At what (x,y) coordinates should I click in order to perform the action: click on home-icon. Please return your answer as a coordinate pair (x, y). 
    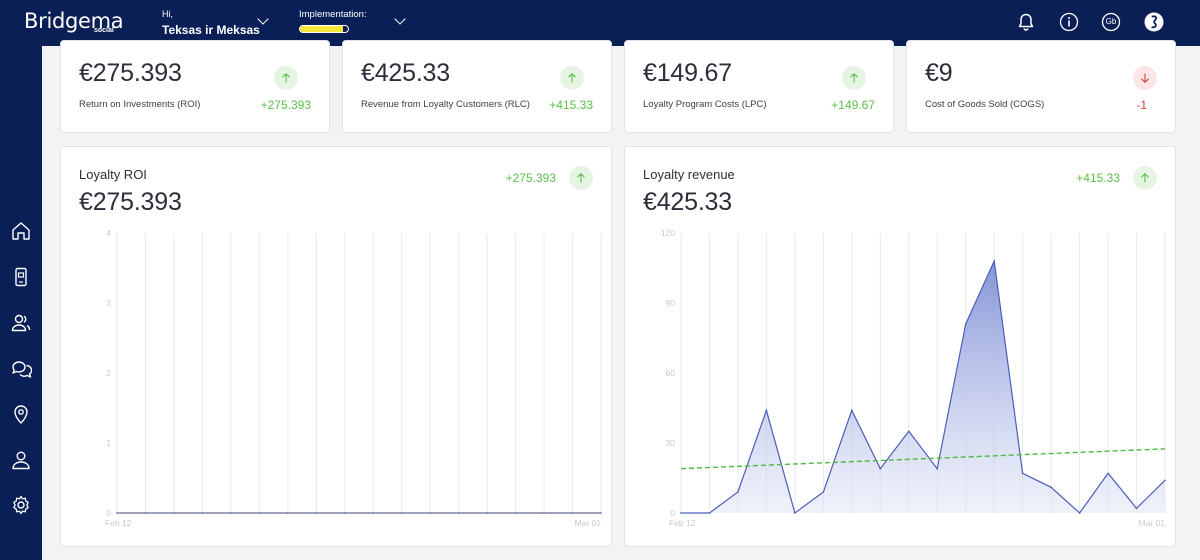
    Looking at the image, I should click on (21, 231).